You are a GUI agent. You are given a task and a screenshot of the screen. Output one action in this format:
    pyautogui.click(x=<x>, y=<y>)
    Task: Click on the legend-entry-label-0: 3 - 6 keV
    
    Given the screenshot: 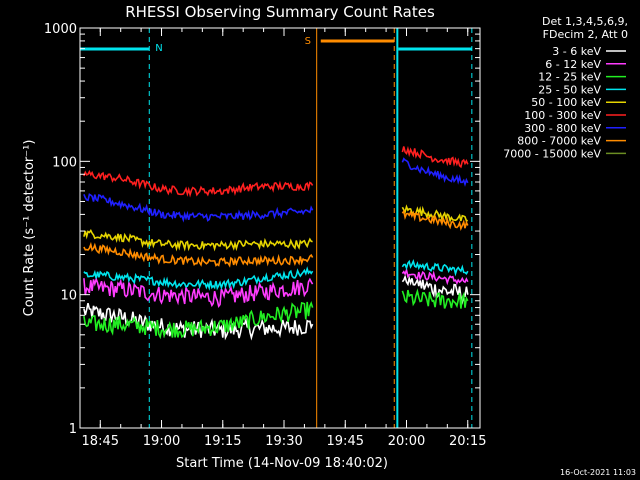 What is the action you would take?
    pyautogui.click(x=576, y=51)
    